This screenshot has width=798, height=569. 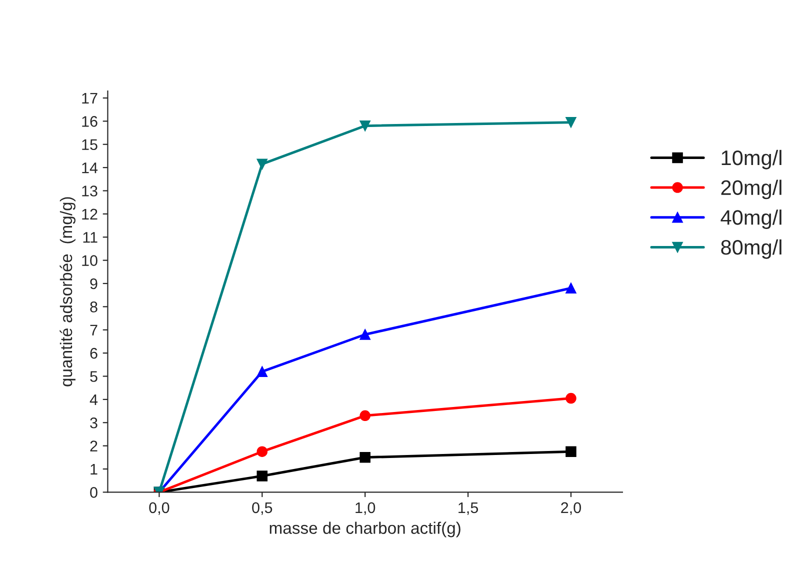 What do you see at coordinates (94, 353) in the screenshot?
I see `y-tick-label: 6` at bounding box center [94, 353].